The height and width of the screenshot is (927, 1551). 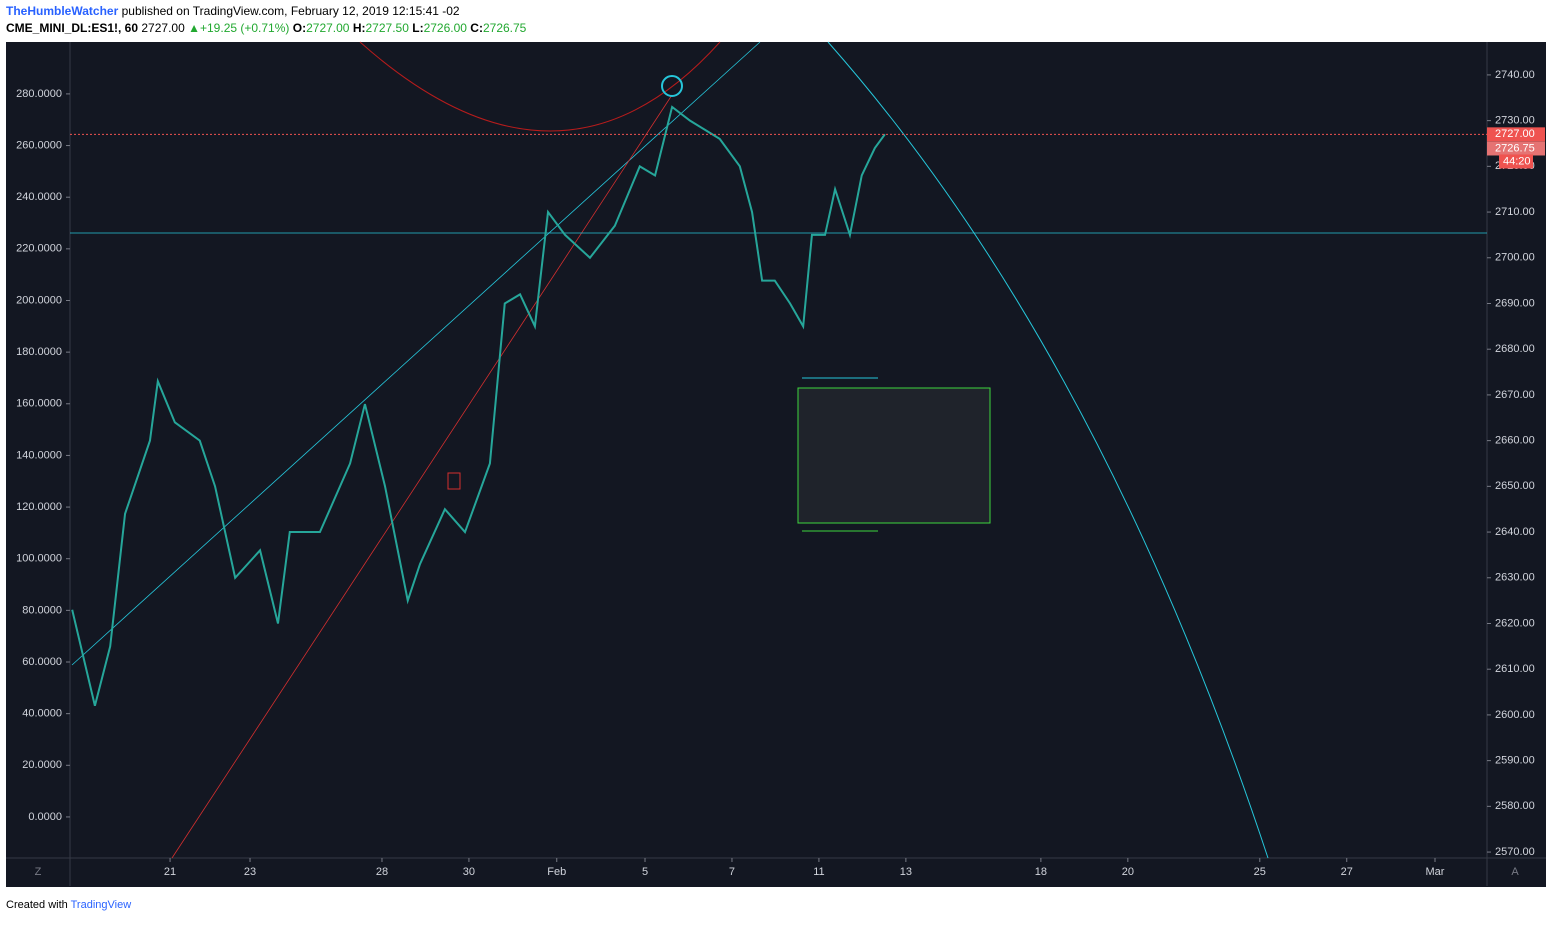 I want to click on y2-tick-label: 2700.00, so click(x=1515, y=258).